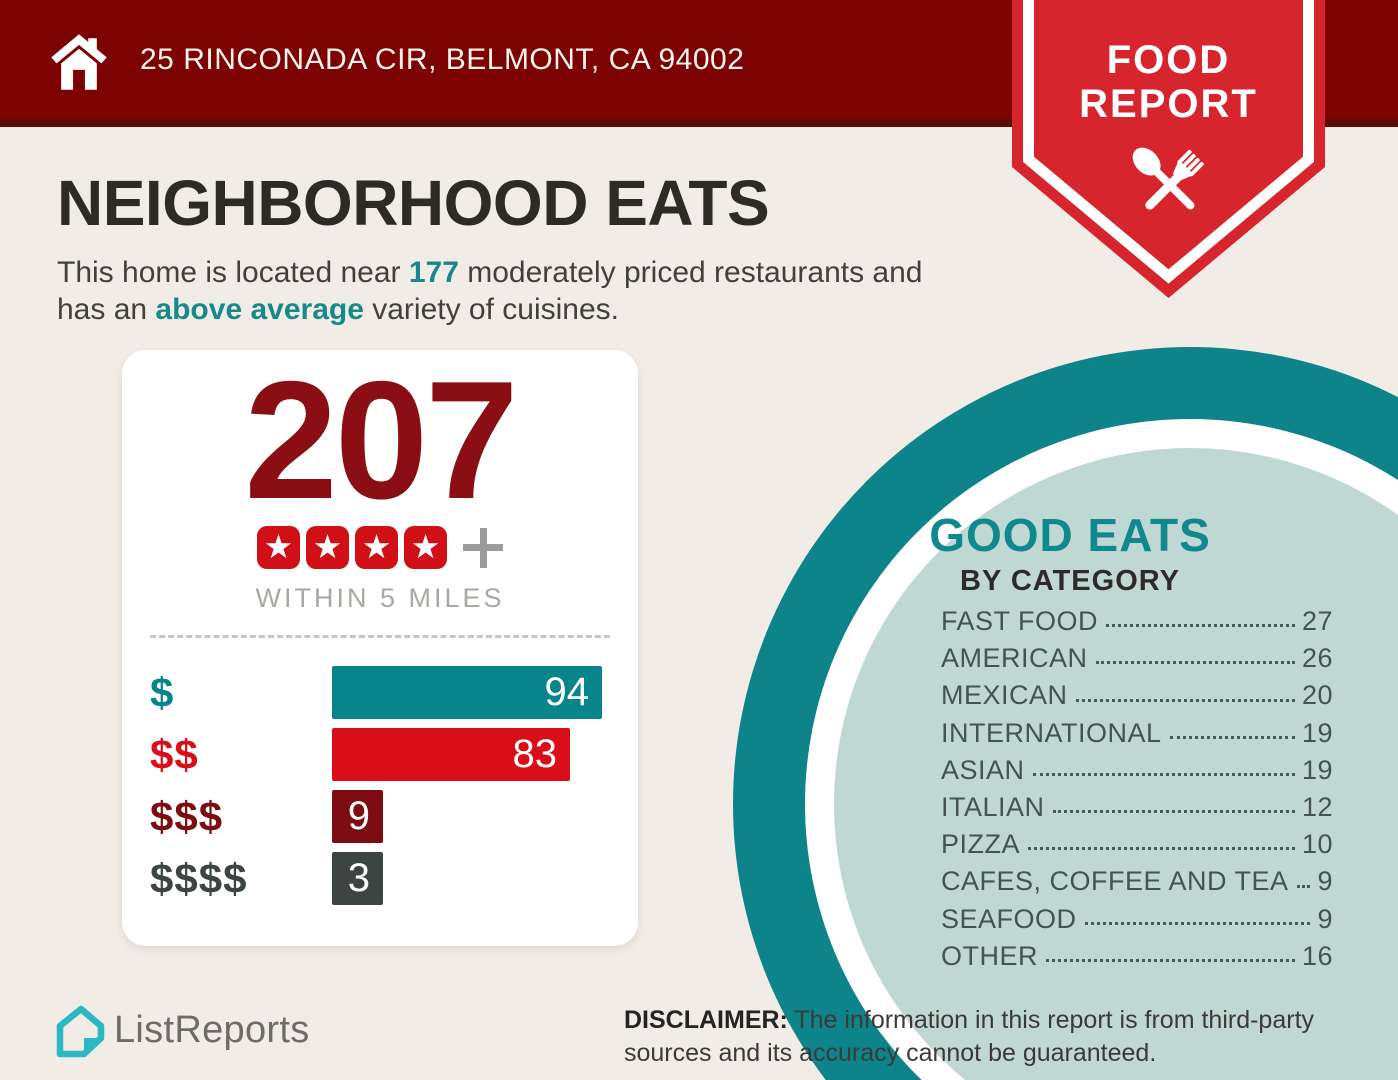 Image resolution: width=1398 pixels, height=1080 pixels. Describe the element at coordinates (1137, 695) in the screenshot. I see `category-row: MEXICAN 20` at that location.